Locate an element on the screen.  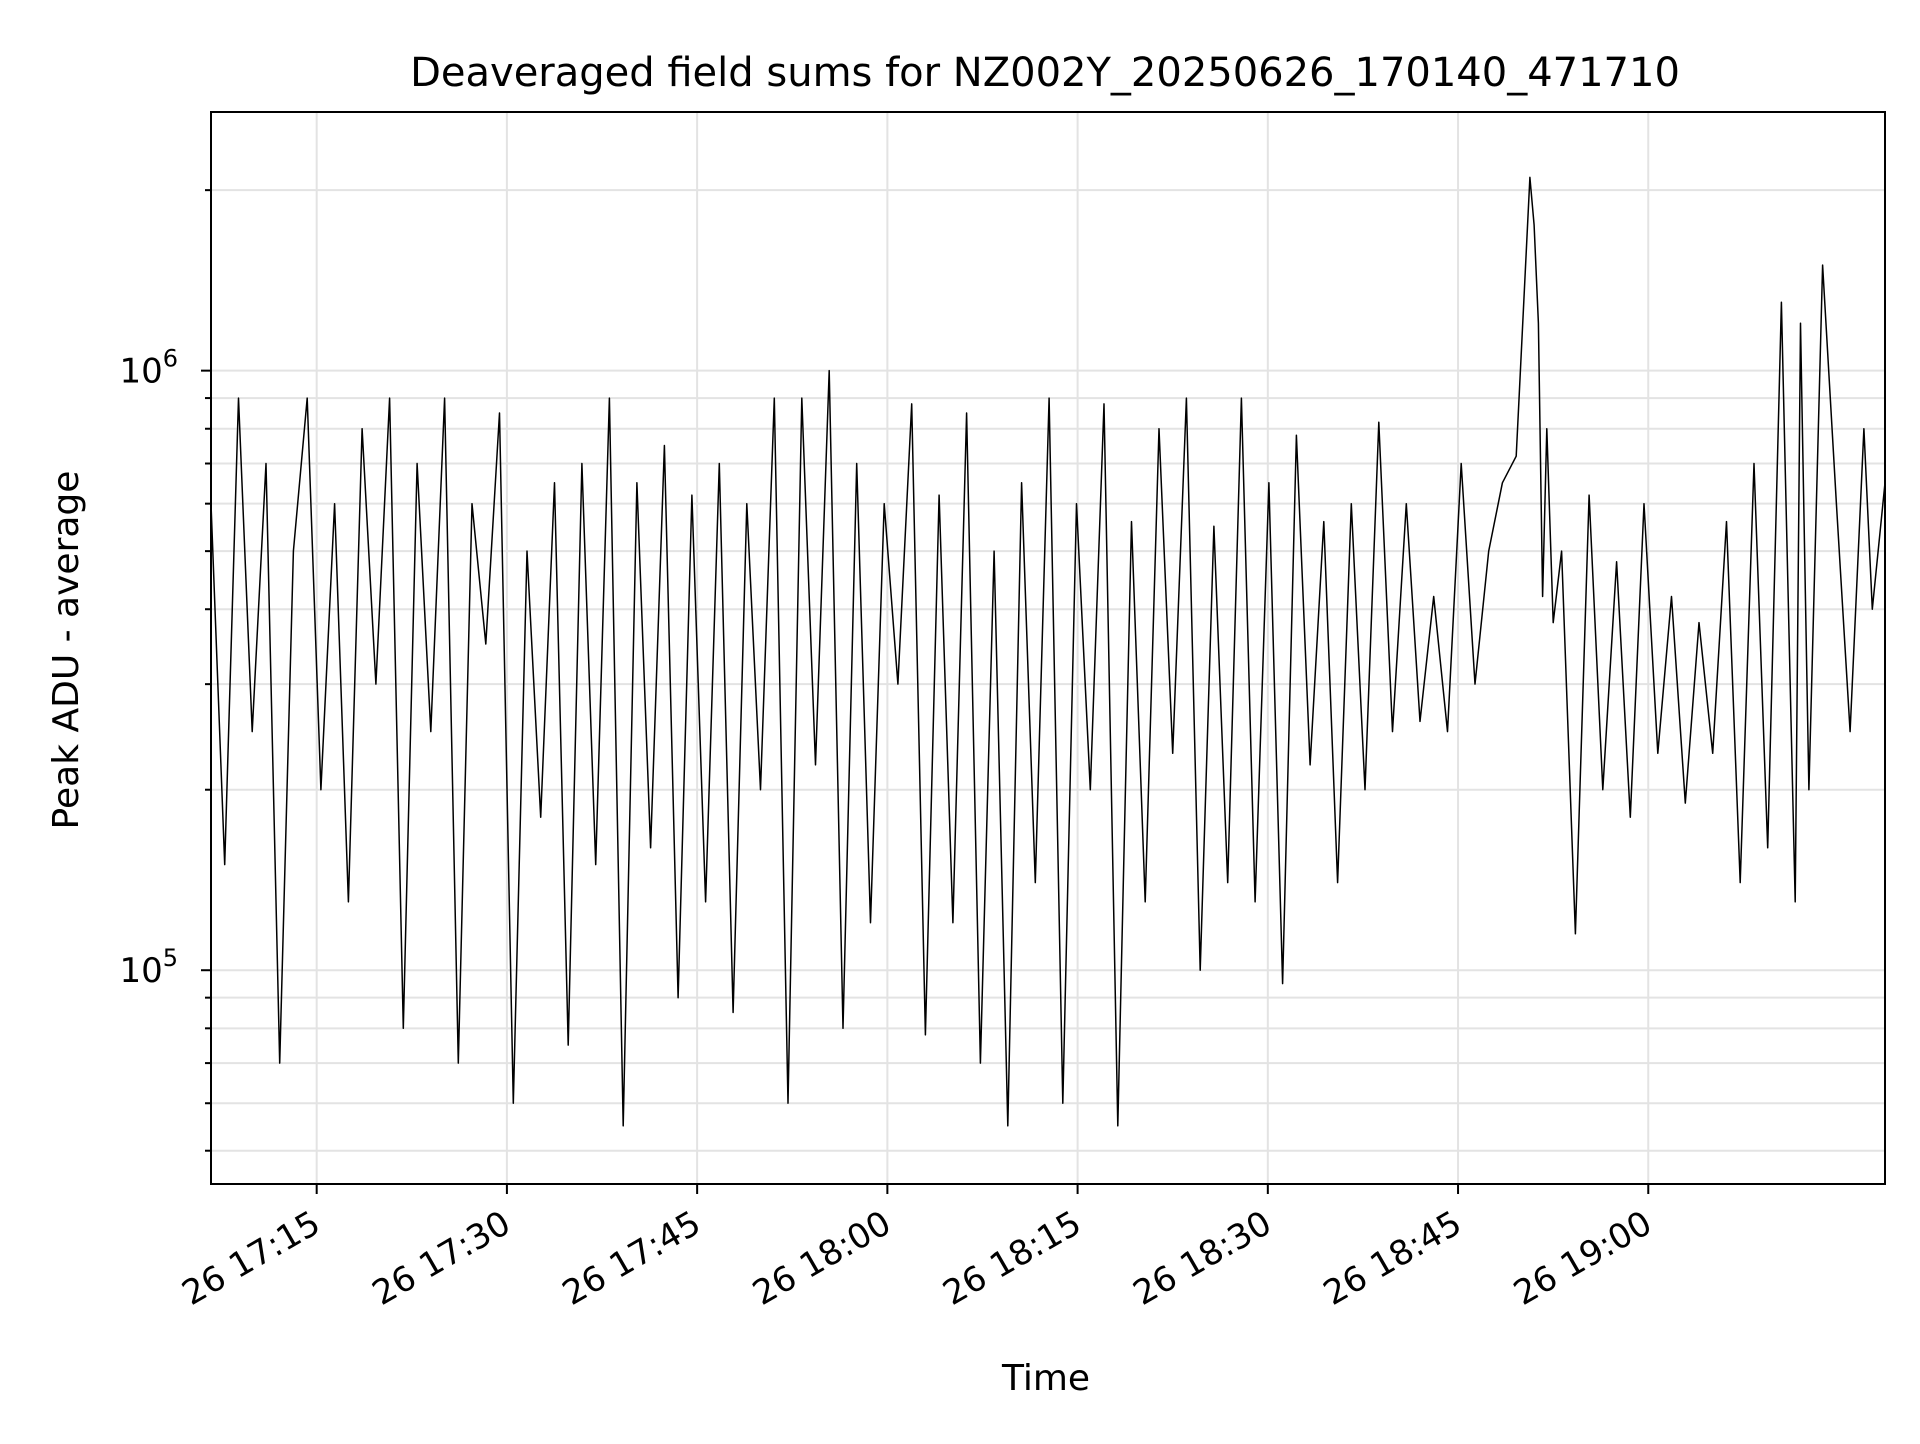
y-axis-label: Peak ADU - average is located at coordinates (66, 650).